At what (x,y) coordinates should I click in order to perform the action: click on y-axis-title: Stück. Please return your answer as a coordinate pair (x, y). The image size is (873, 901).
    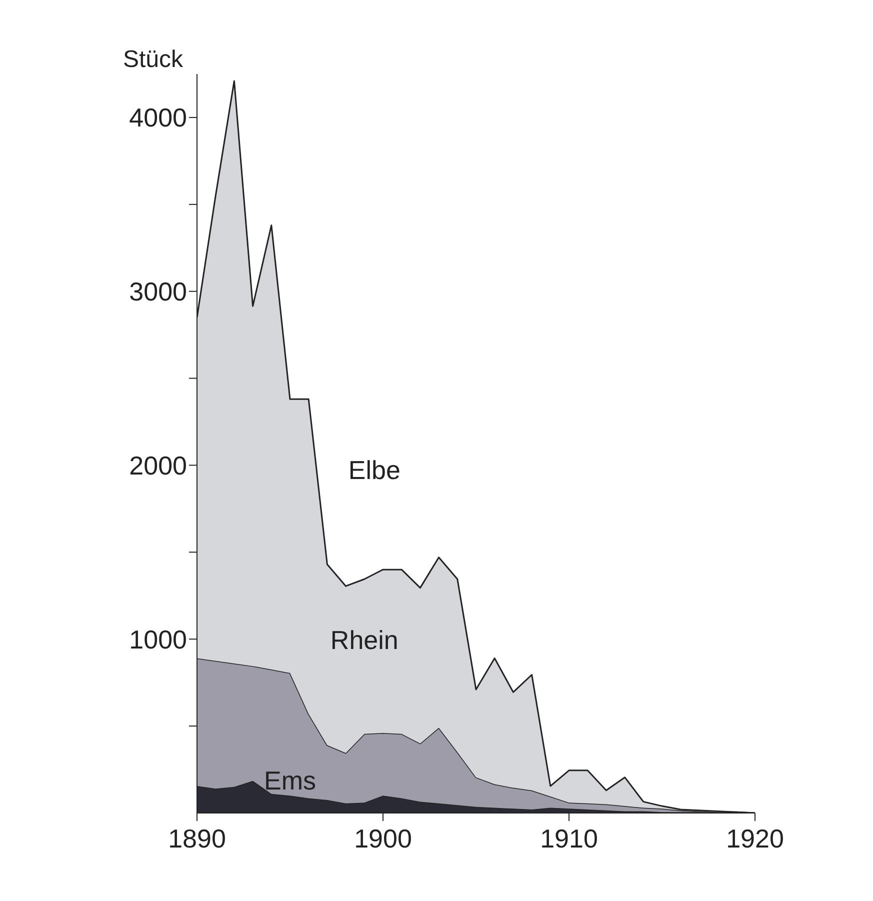
    Looking at the image, I should click on (153, 60).